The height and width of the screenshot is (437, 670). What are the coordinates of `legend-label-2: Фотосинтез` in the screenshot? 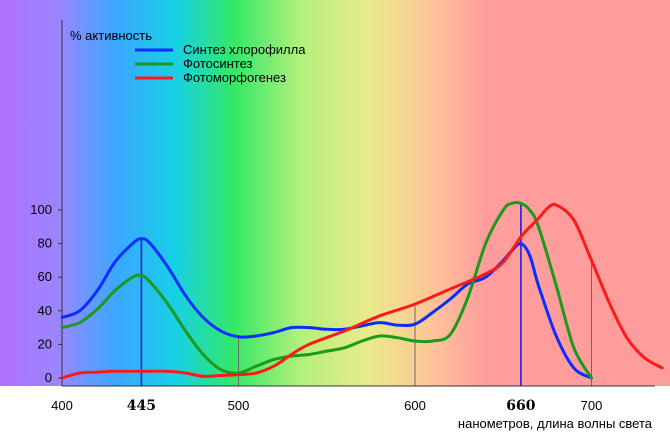 It's located at (218, 63).